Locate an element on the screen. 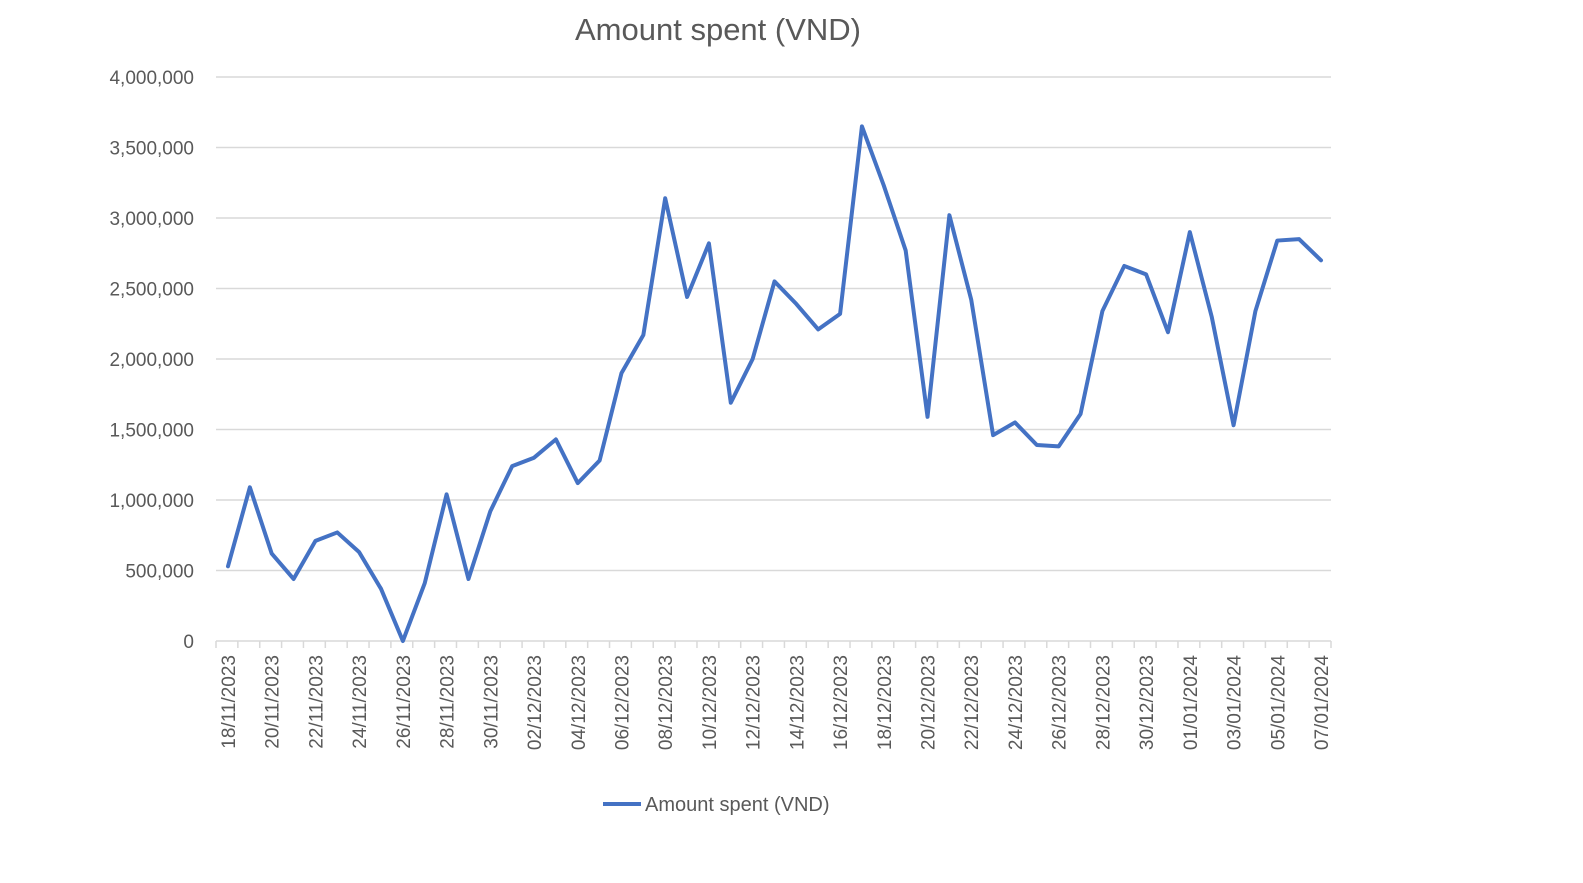 The width and height of the screenshot is (1583, 883). x-tick-label: 24/11/2023 is located at coordinates (360, 702).